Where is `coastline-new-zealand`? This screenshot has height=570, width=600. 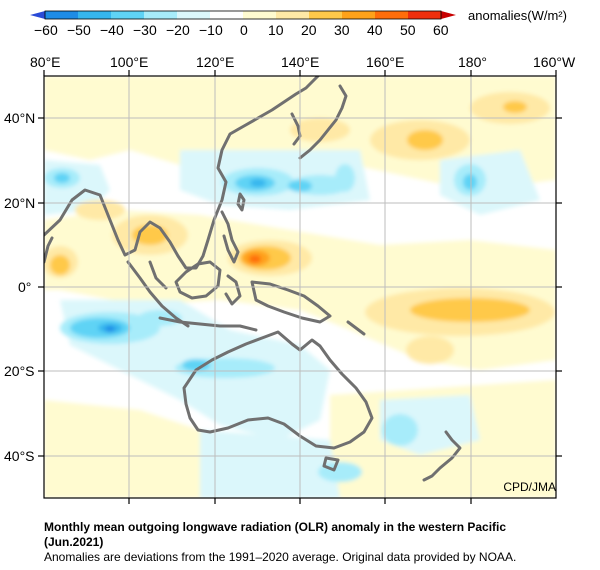 coastline-new-zealand is located at coordinates (442, 456).